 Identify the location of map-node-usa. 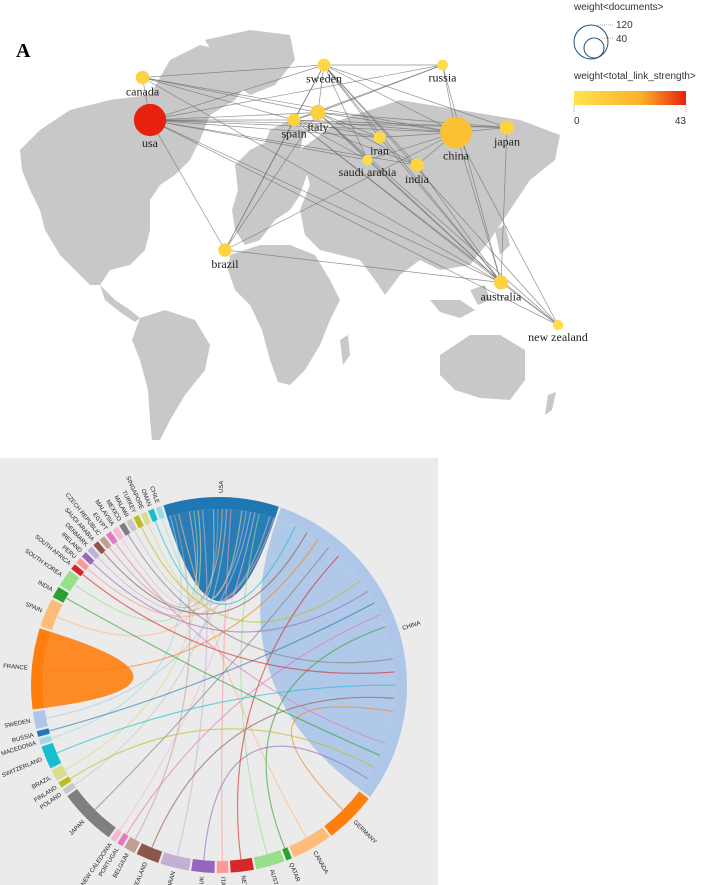
(150, 120).